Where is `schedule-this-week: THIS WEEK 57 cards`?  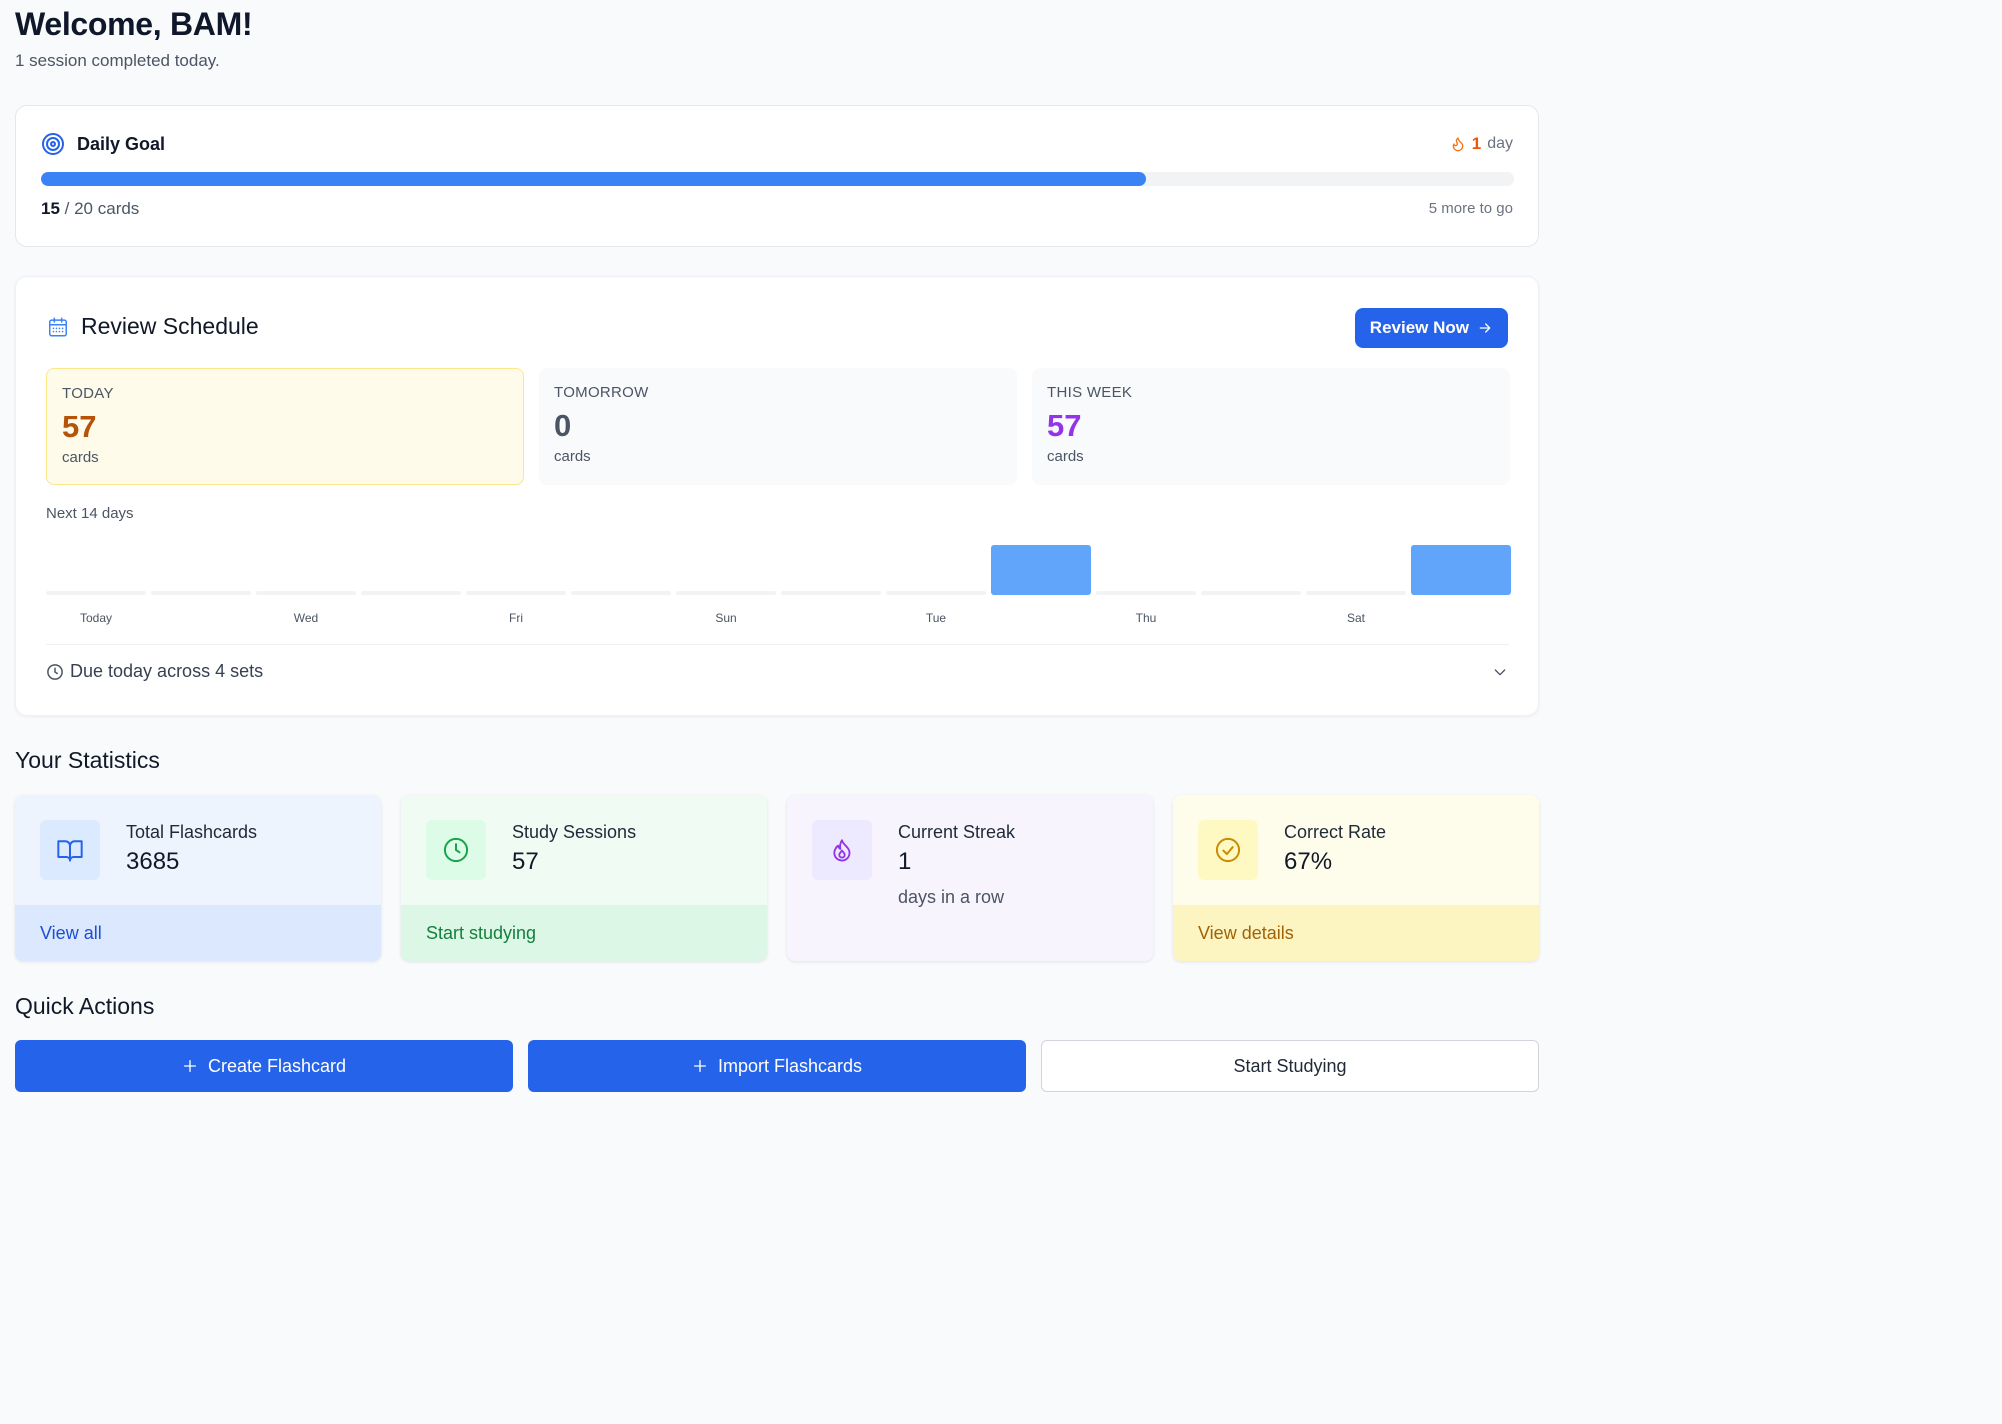
schedule-this-week: THIS WEEK 57 cards is located at coordinates (1271, 426).